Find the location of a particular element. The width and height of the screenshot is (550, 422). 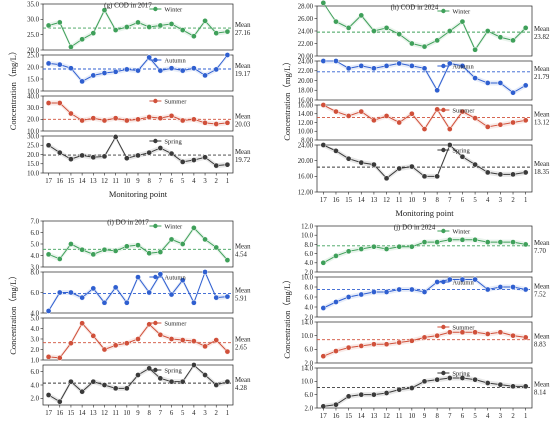

legend-label: Autumn is located at coordinates (463, 282).